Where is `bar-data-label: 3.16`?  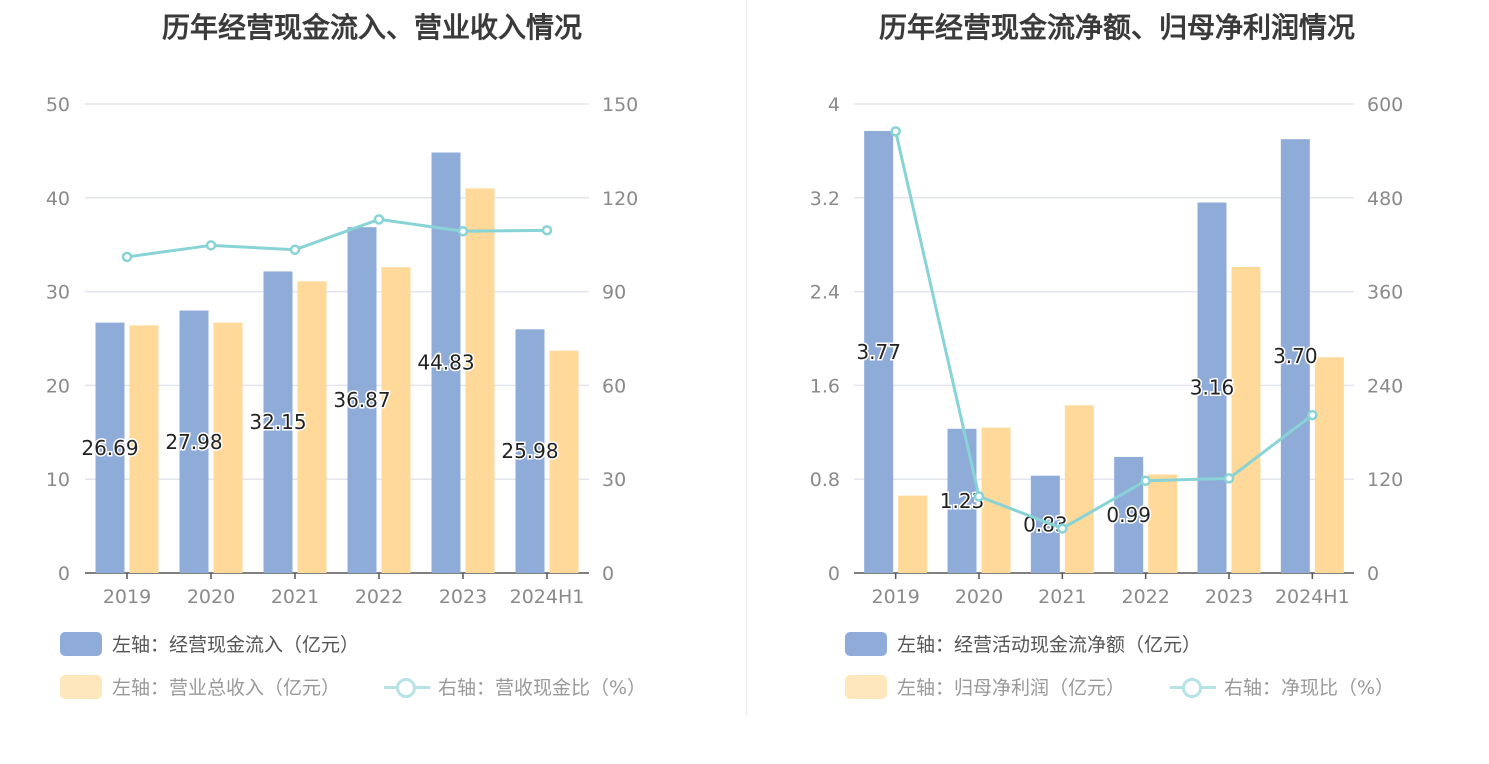
bar-data-label: 3.16 is located at coordinates (1212, 388).